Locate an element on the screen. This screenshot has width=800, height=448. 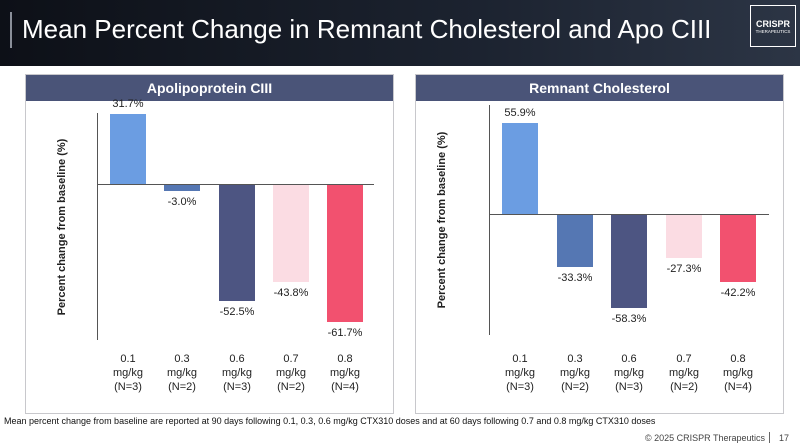
value-label: 31.7% is located at coordinates (128, 103).